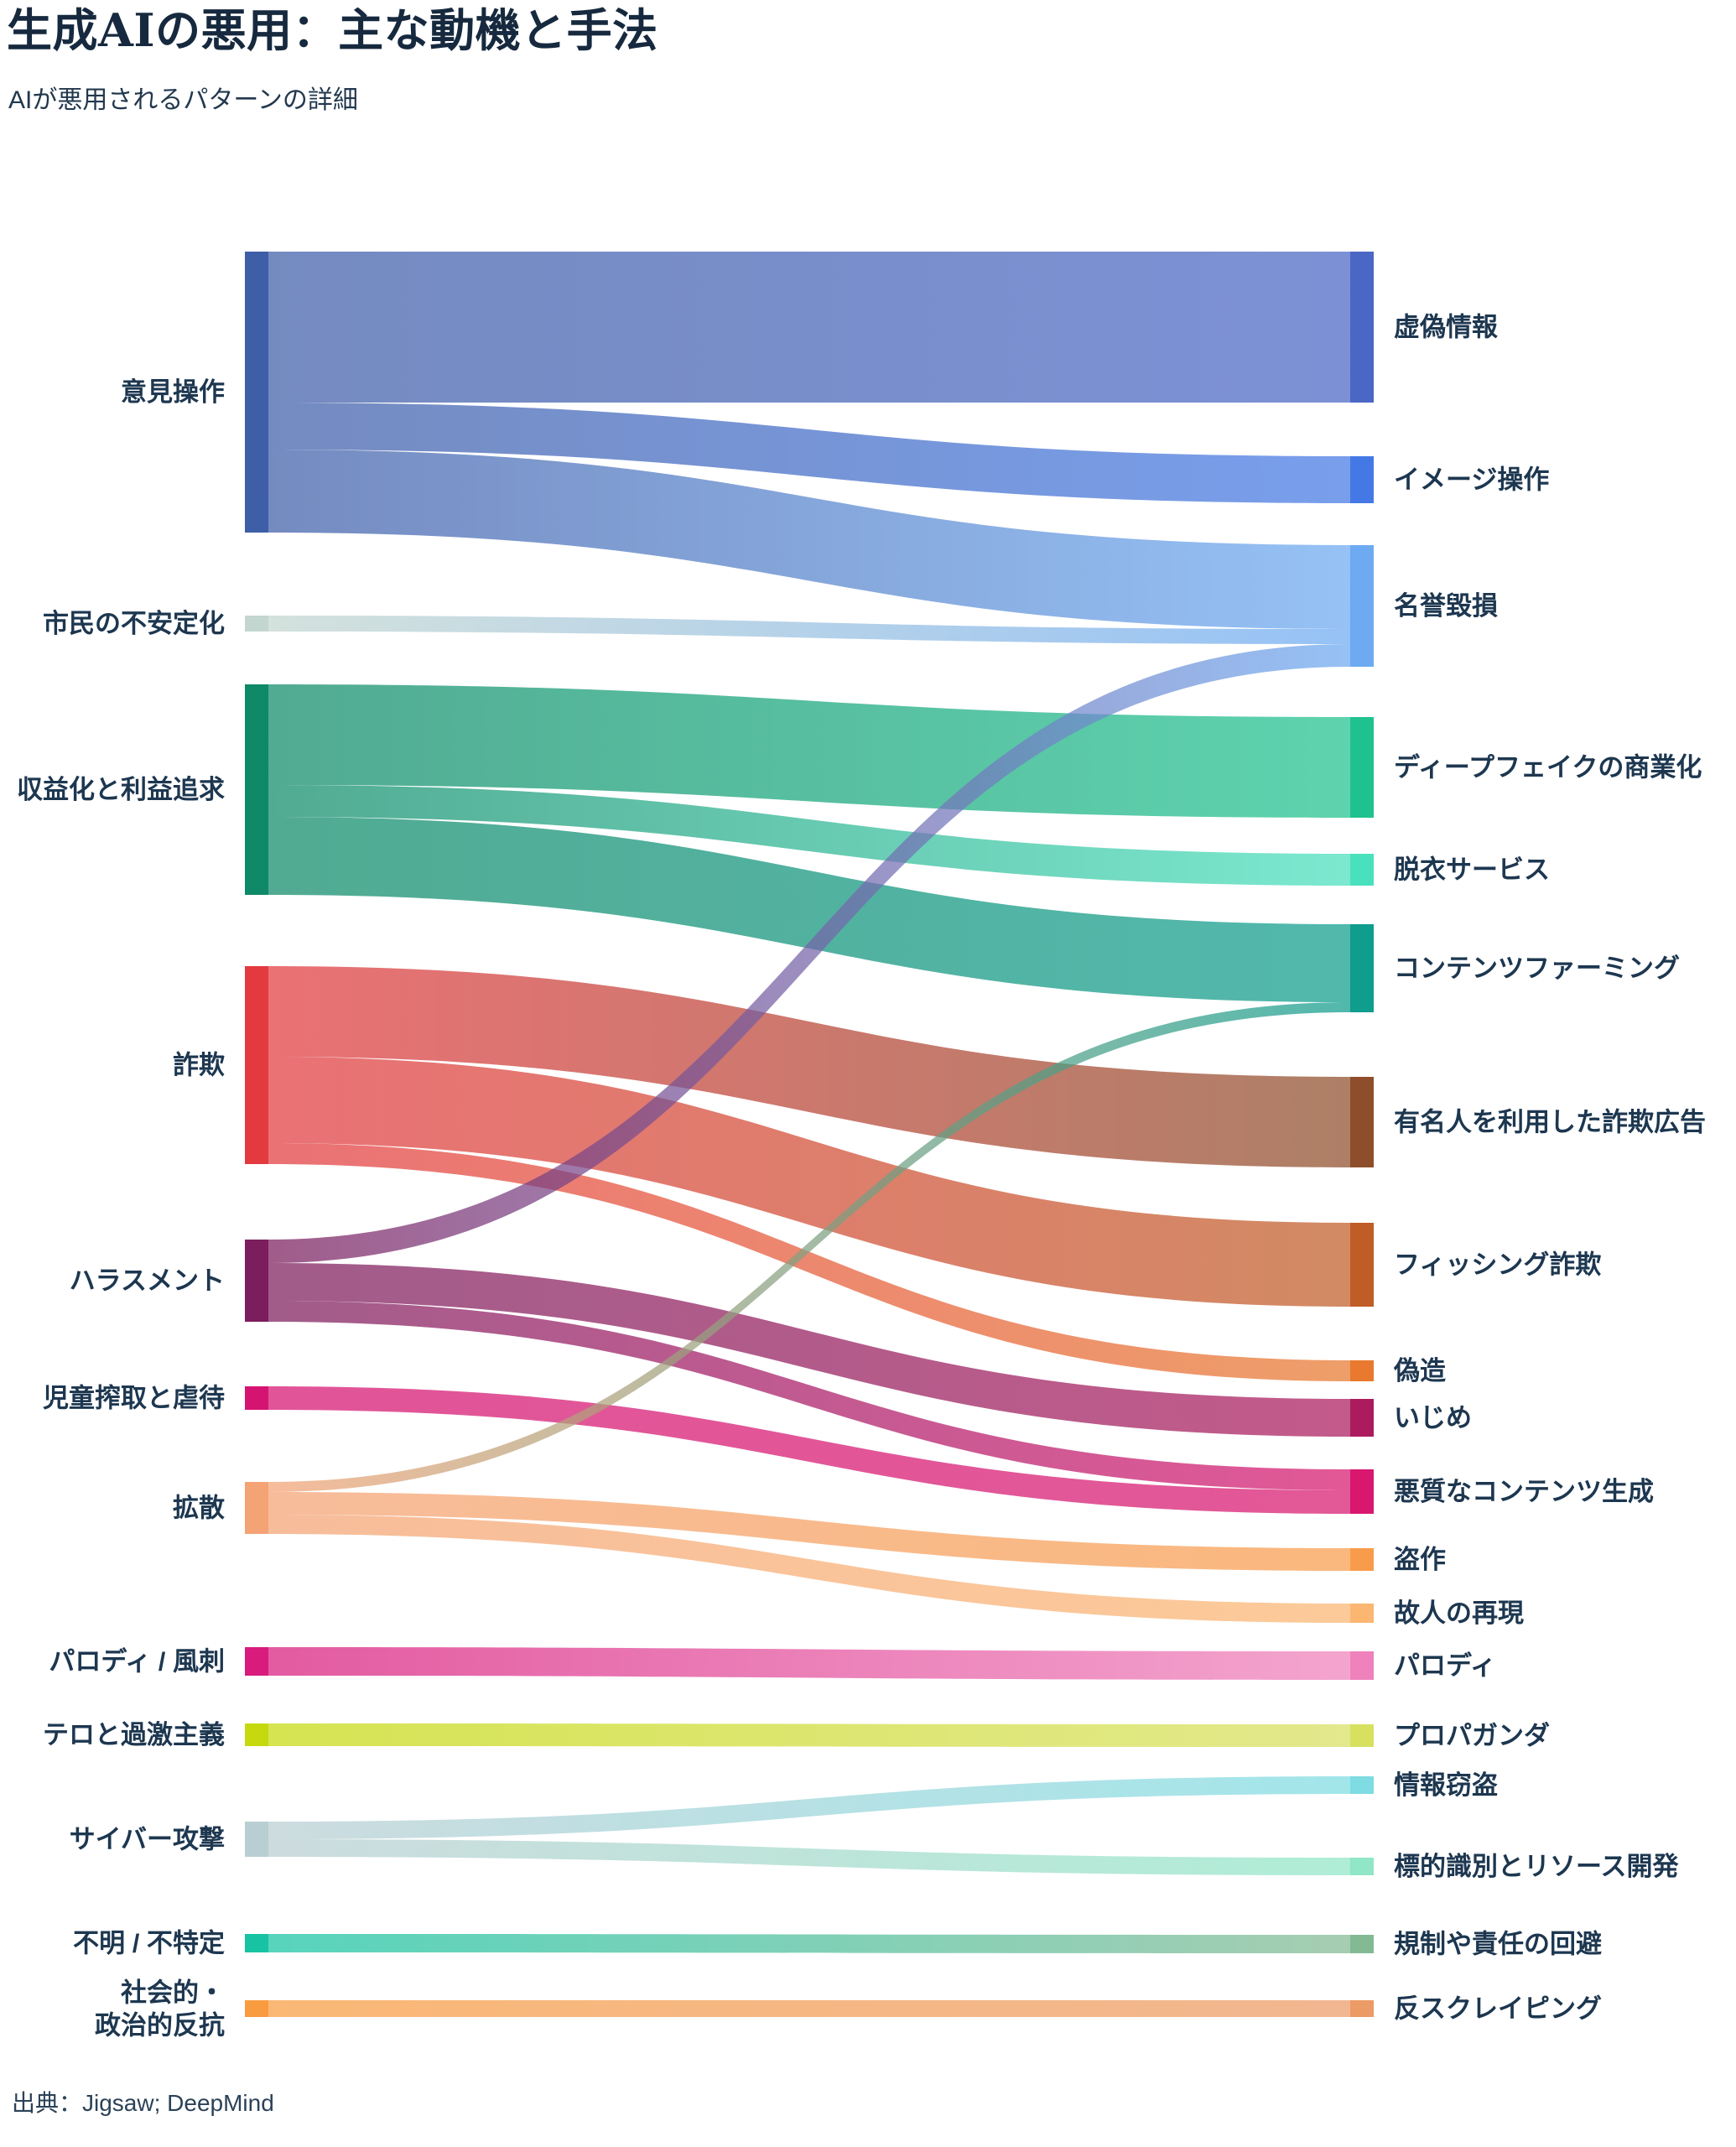 Image resolution: width=1736 pixels, height=2147 pixels. I want to click on sankey-label-deepfake_comm: ディープフェイクの商業化, so click(1548, 767).